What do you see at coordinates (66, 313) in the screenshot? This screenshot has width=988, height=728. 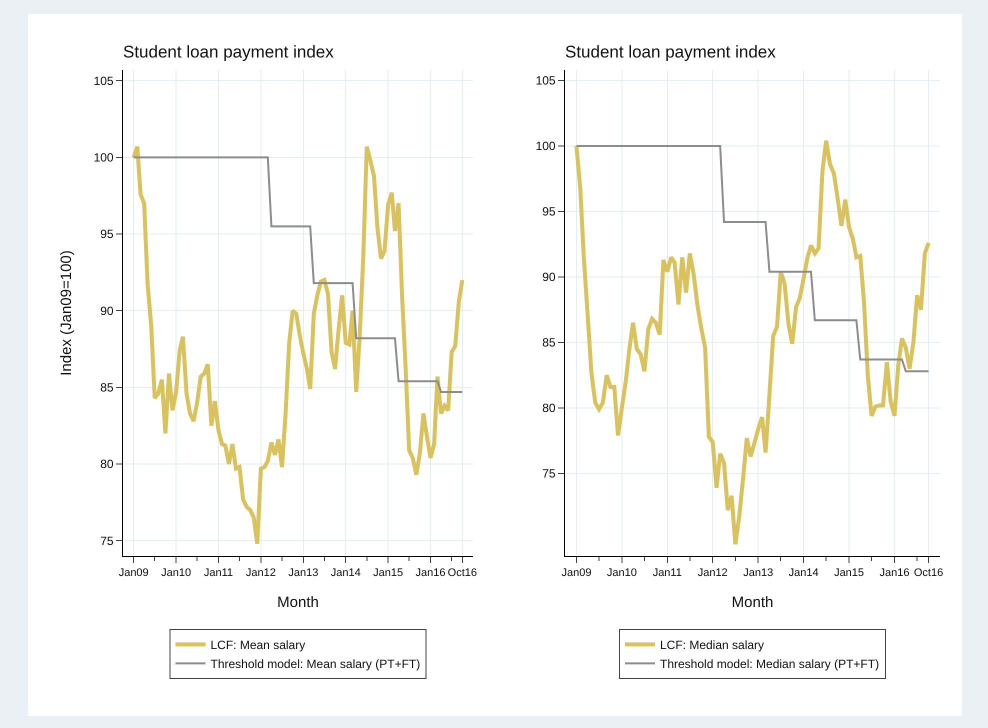 I see `y-axis-title: Index (Jan09=100)` at bounding box center [66, 313].